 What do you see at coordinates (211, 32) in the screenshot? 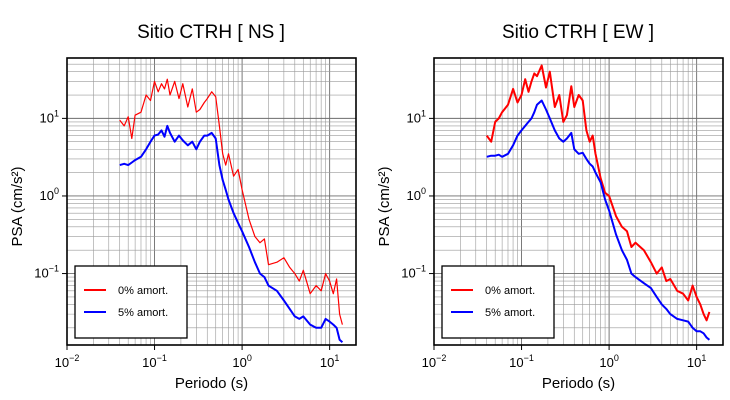
I see `chart-title: Sitio CTRH [ NS ]` at bounding box center [211, 32].